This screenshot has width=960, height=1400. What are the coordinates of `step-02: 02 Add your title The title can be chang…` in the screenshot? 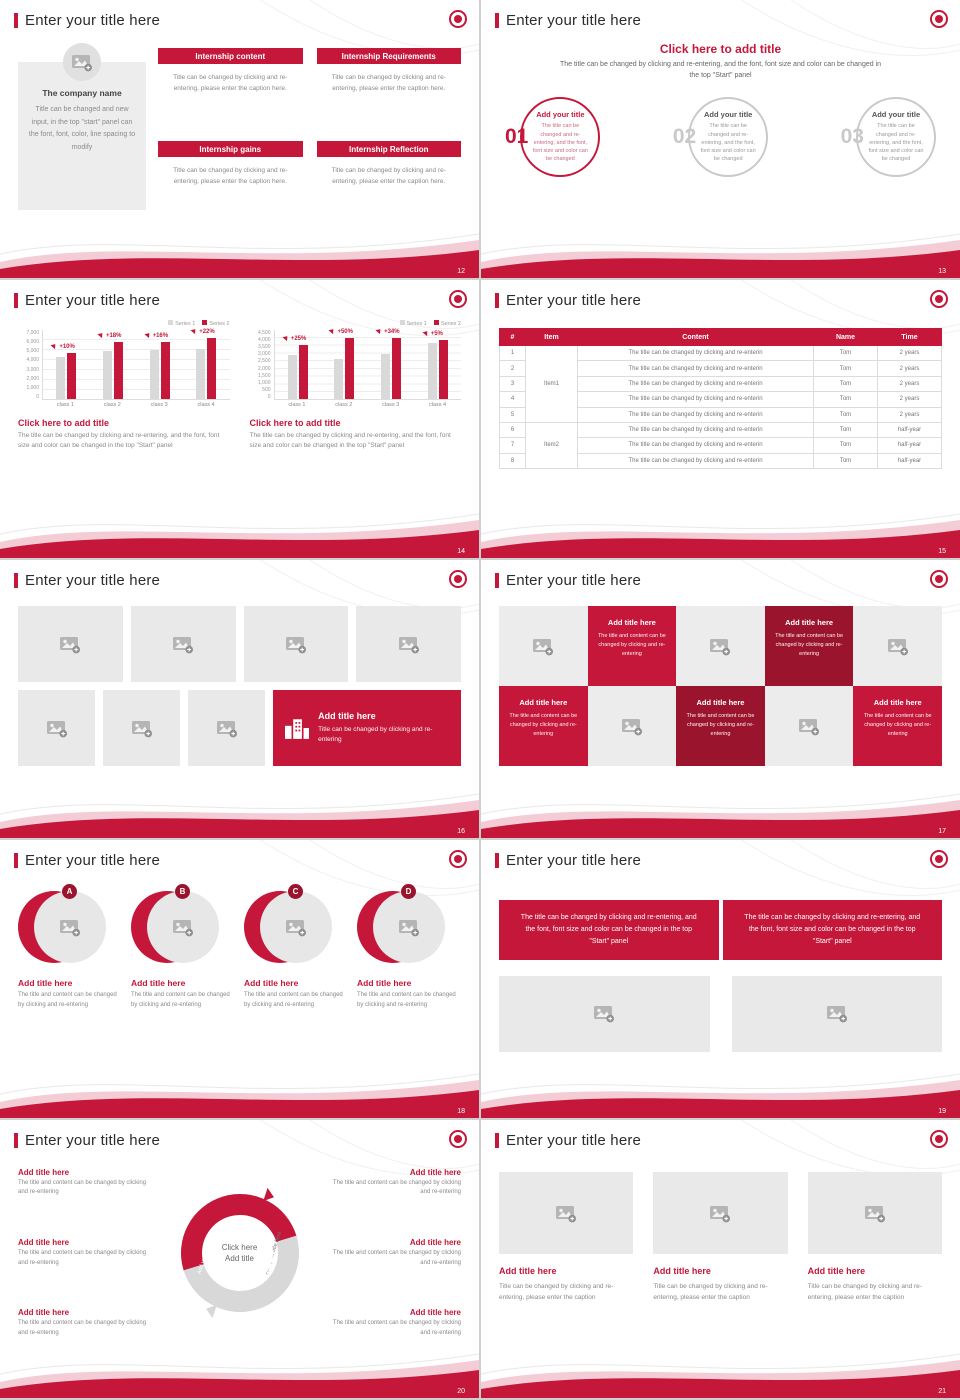 It's located at (721, 137).